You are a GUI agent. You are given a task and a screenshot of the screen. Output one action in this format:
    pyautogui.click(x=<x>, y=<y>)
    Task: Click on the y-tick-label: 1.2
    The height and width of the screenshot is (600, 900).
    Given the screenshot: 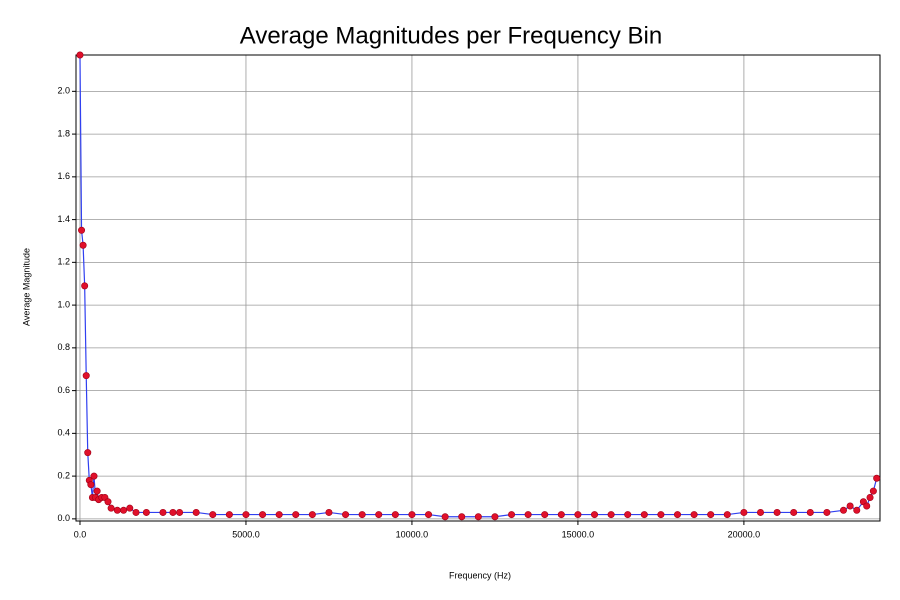 What is the action you would take?
    pyautogui.click(x=63, y=262)
    